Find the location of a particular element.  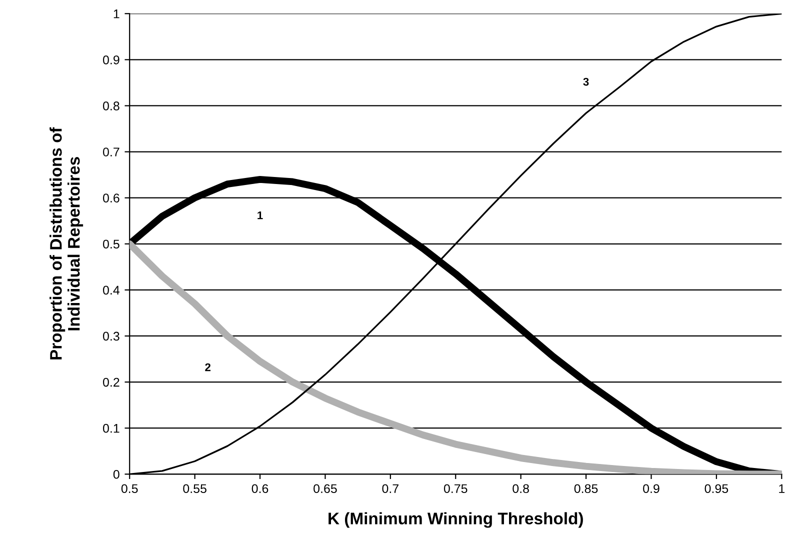

y-tick-label: 0.5 is located at coordinates (111, 244).